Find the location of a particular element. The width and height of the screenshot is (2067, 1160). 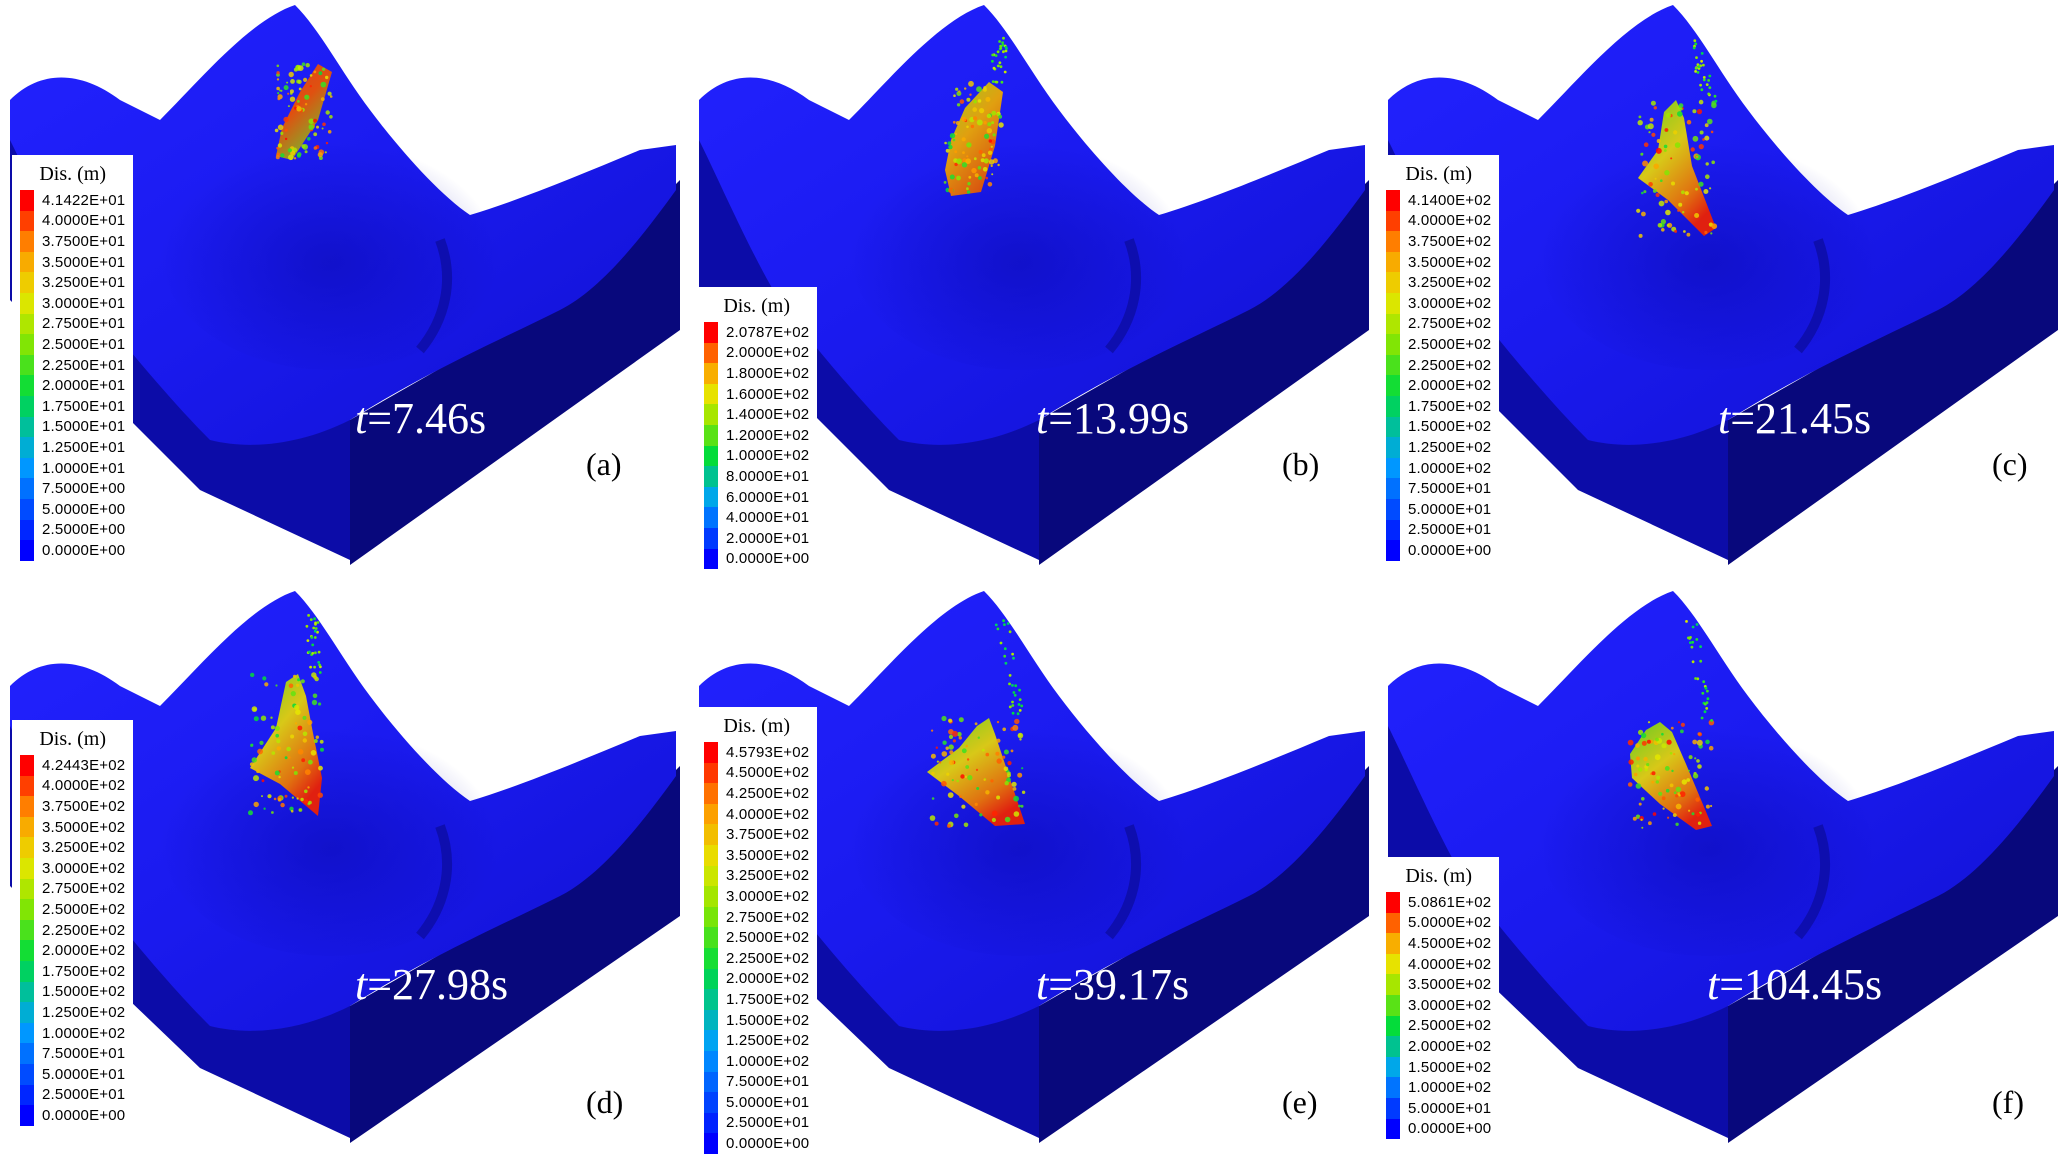

time-stamp: t=21.45s is located at coordinates (1794, 418).